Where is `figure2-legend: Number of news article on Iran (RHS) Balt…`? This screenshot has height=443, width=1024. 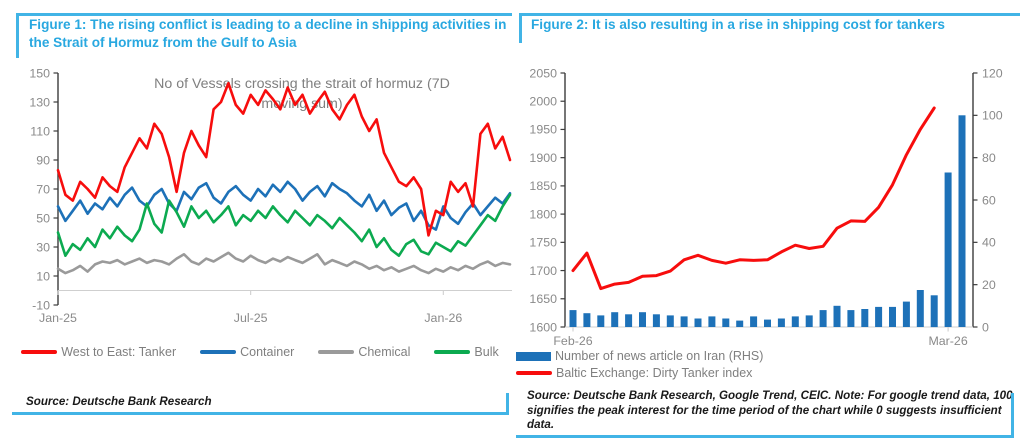
figure2-legend: Number of news article on Iran (RHS) Balt… is located at coordinates (770, 364).